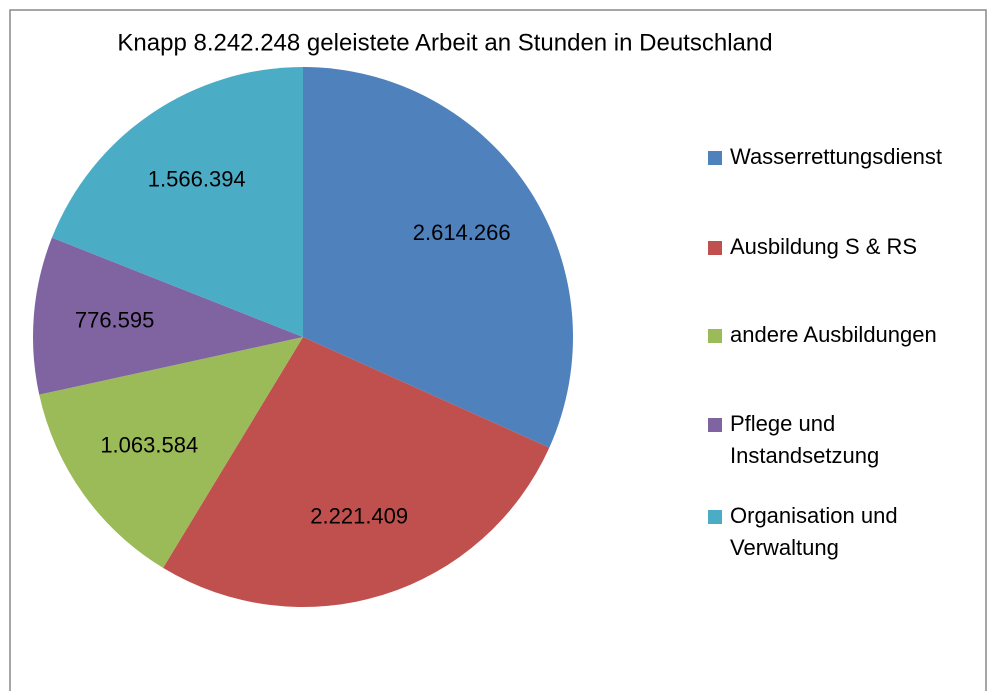 The image size is (997, 691). What do you see at coordinates (836, 156) in the screenshot?
I see `legend-label: Wasserrettungsdienst` at bounding box center [836, 156].